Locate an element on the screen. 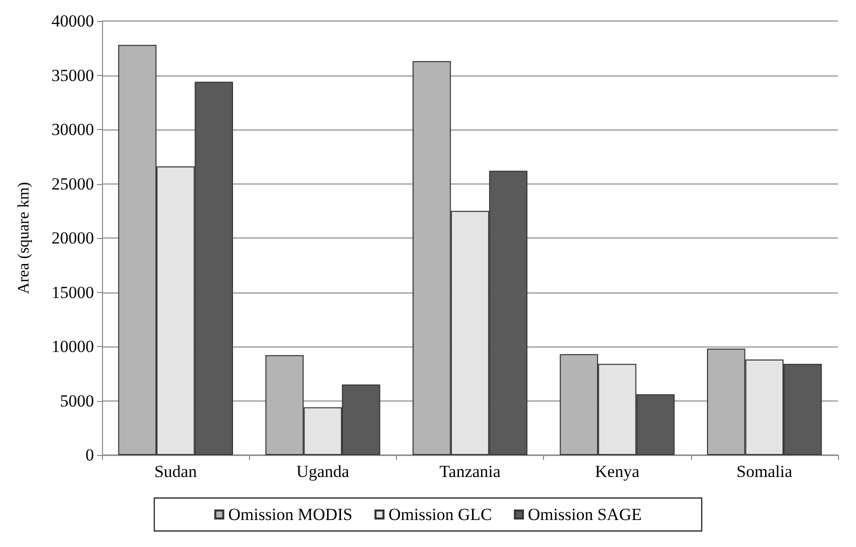  x-tick-label: Uganda is located at coordinates (323, 471).